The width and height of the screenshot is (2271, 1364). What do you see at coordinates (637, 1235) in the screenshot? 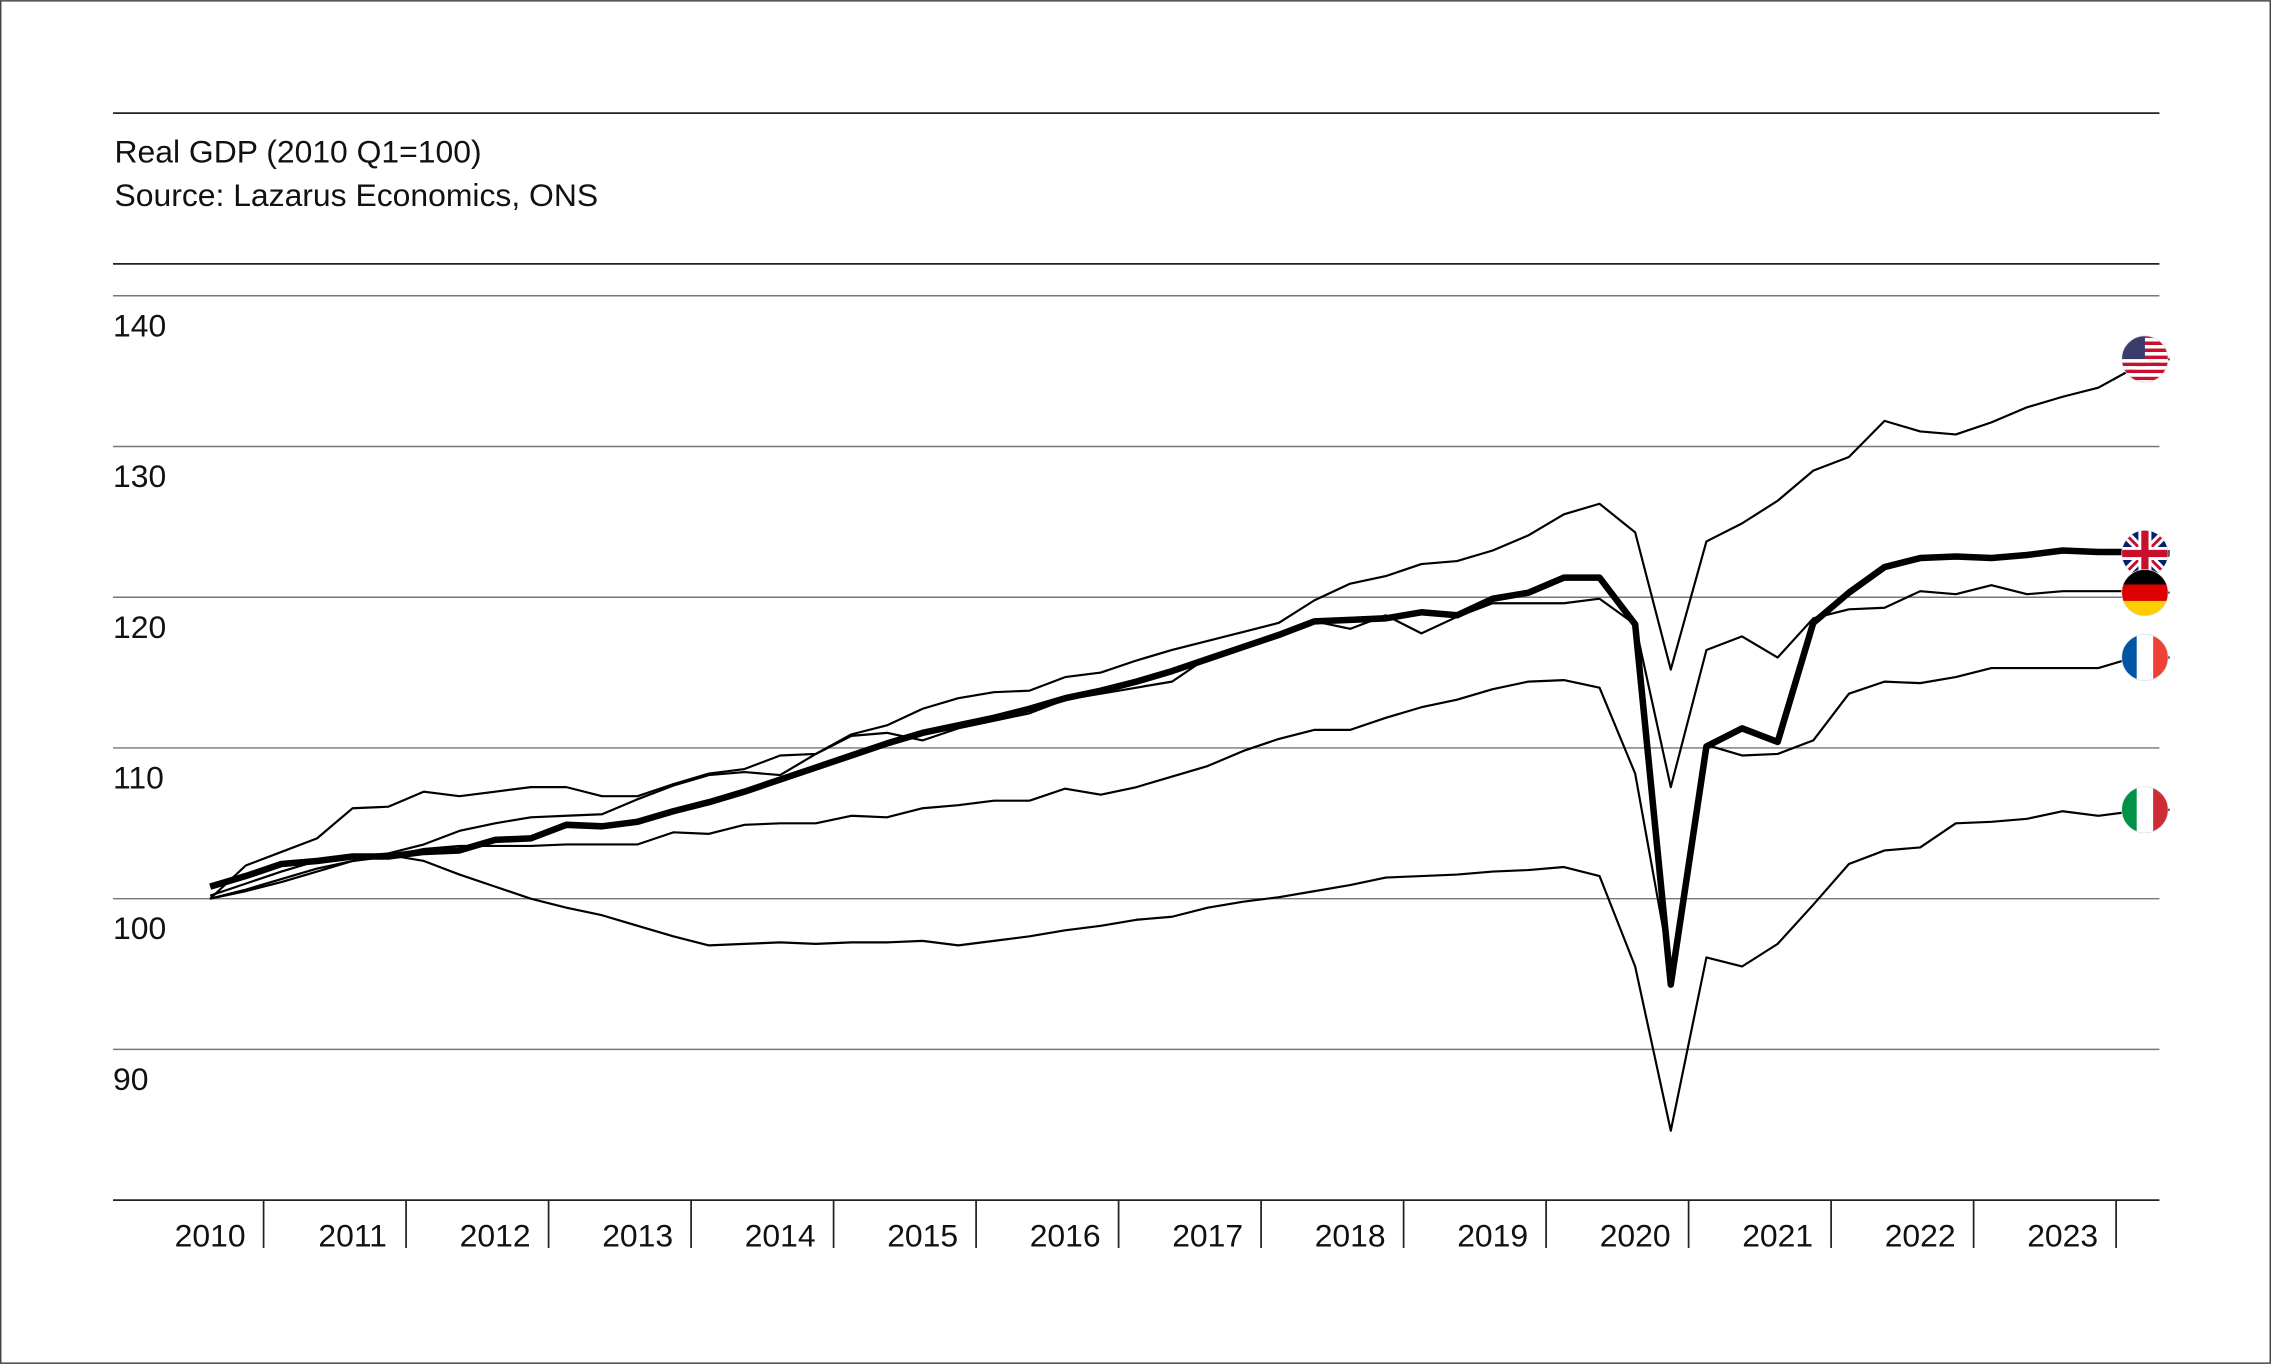
I see `x-tick-label: 2013` at bounding box center [637, 1235].